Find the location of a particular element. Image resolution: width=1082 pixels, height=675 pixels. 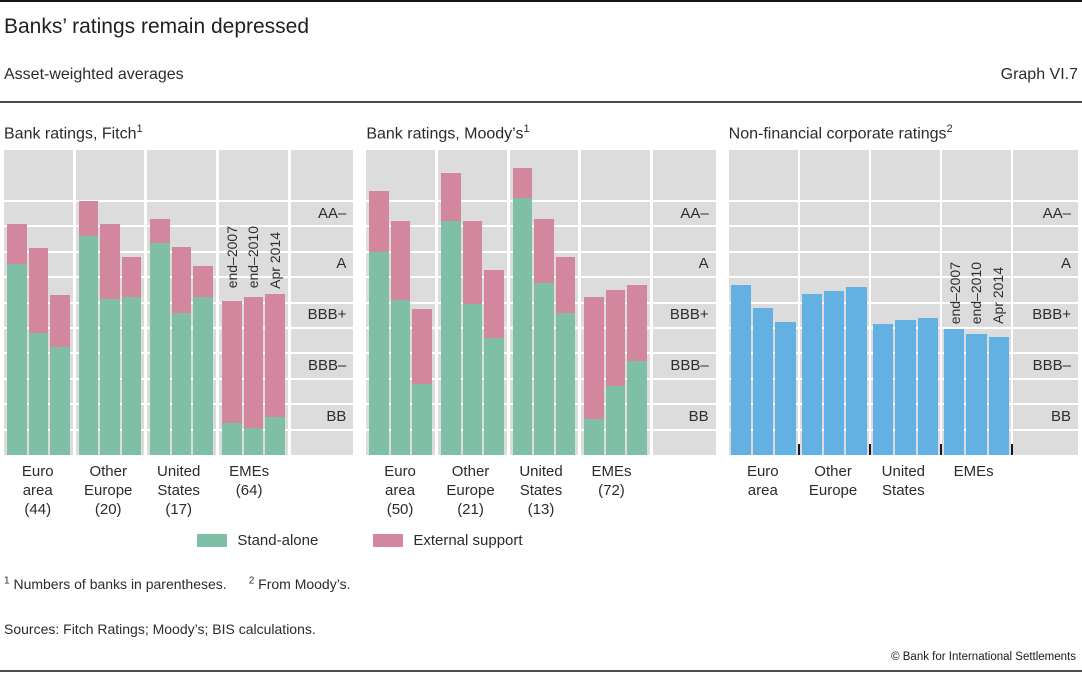

category-label-euro: Euro area (50) is located at coordinates (399, 490).